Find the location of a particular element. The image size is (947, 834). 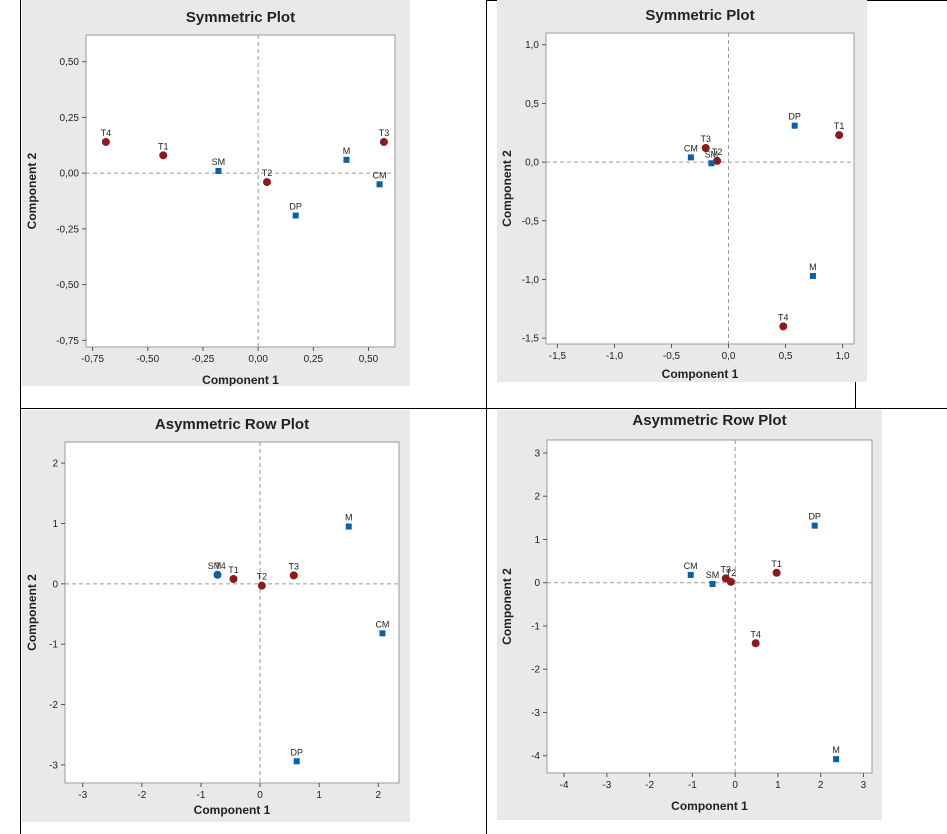

y-tick-label: -1,5 is located at coordinates (531, 339).